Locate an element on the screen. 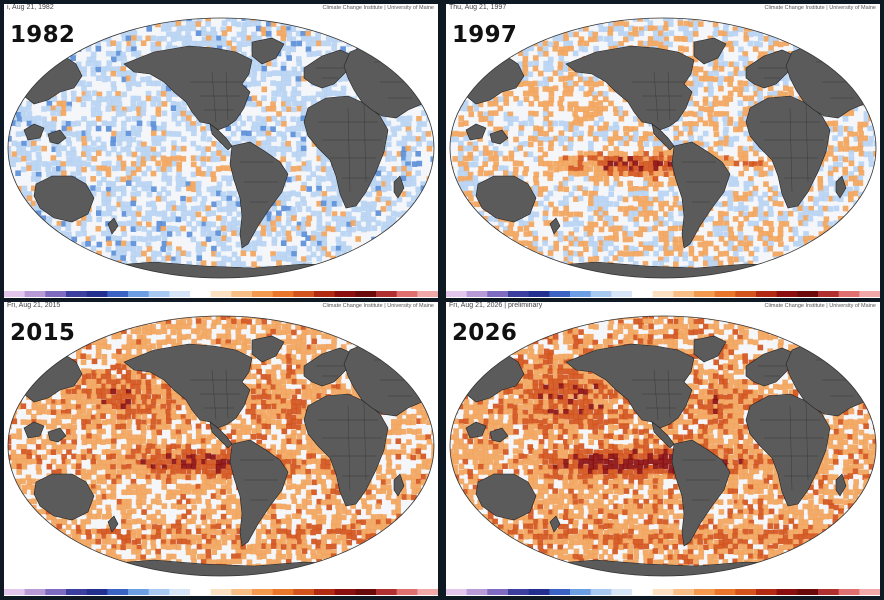 The height and width of the screenshot is (600, 884). year-label: 2015 is located at coordinates (43, 333).